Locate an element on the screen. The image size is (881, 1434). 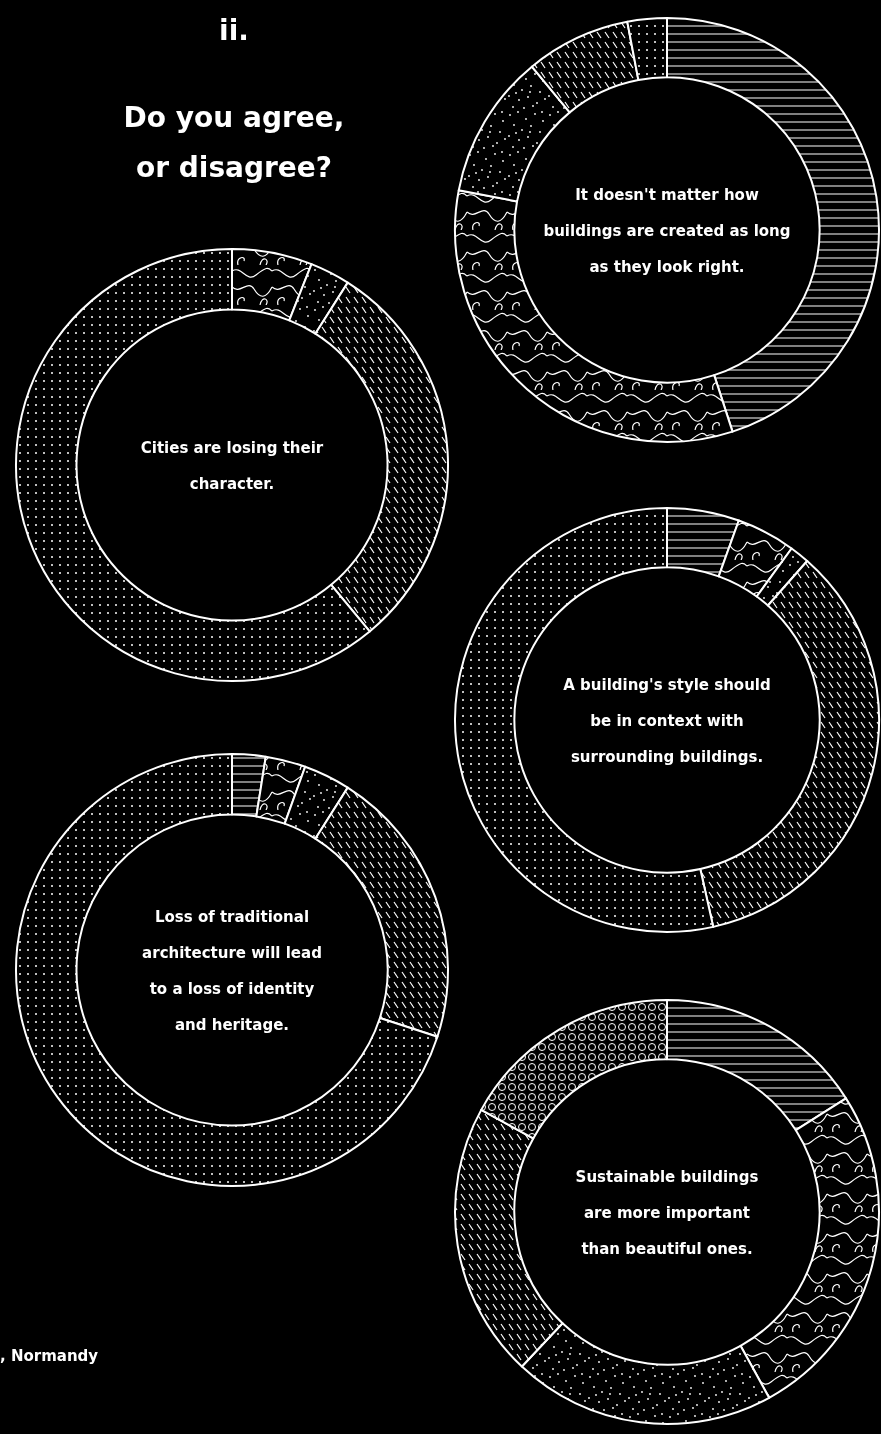
chart-title: Cities are losing their character. is located at coordinates (232, 466).